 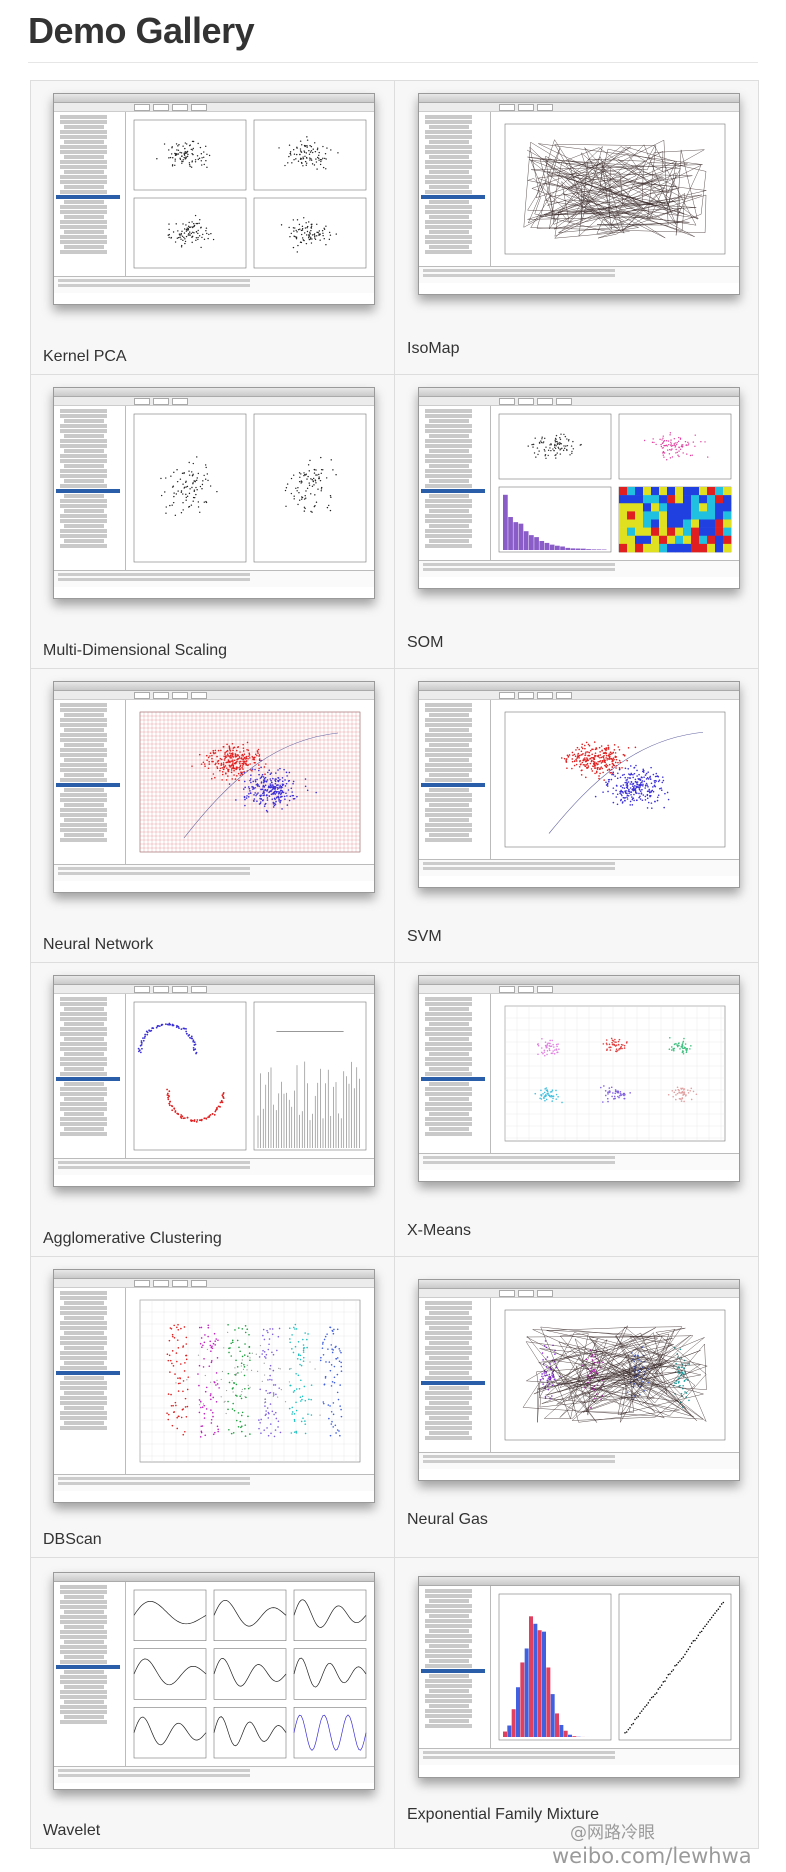 What do you see at coordinates (72, 1830) in the screenshot?
I see `gallery-caption: Wavelet` at bounding box center [72, 1830].